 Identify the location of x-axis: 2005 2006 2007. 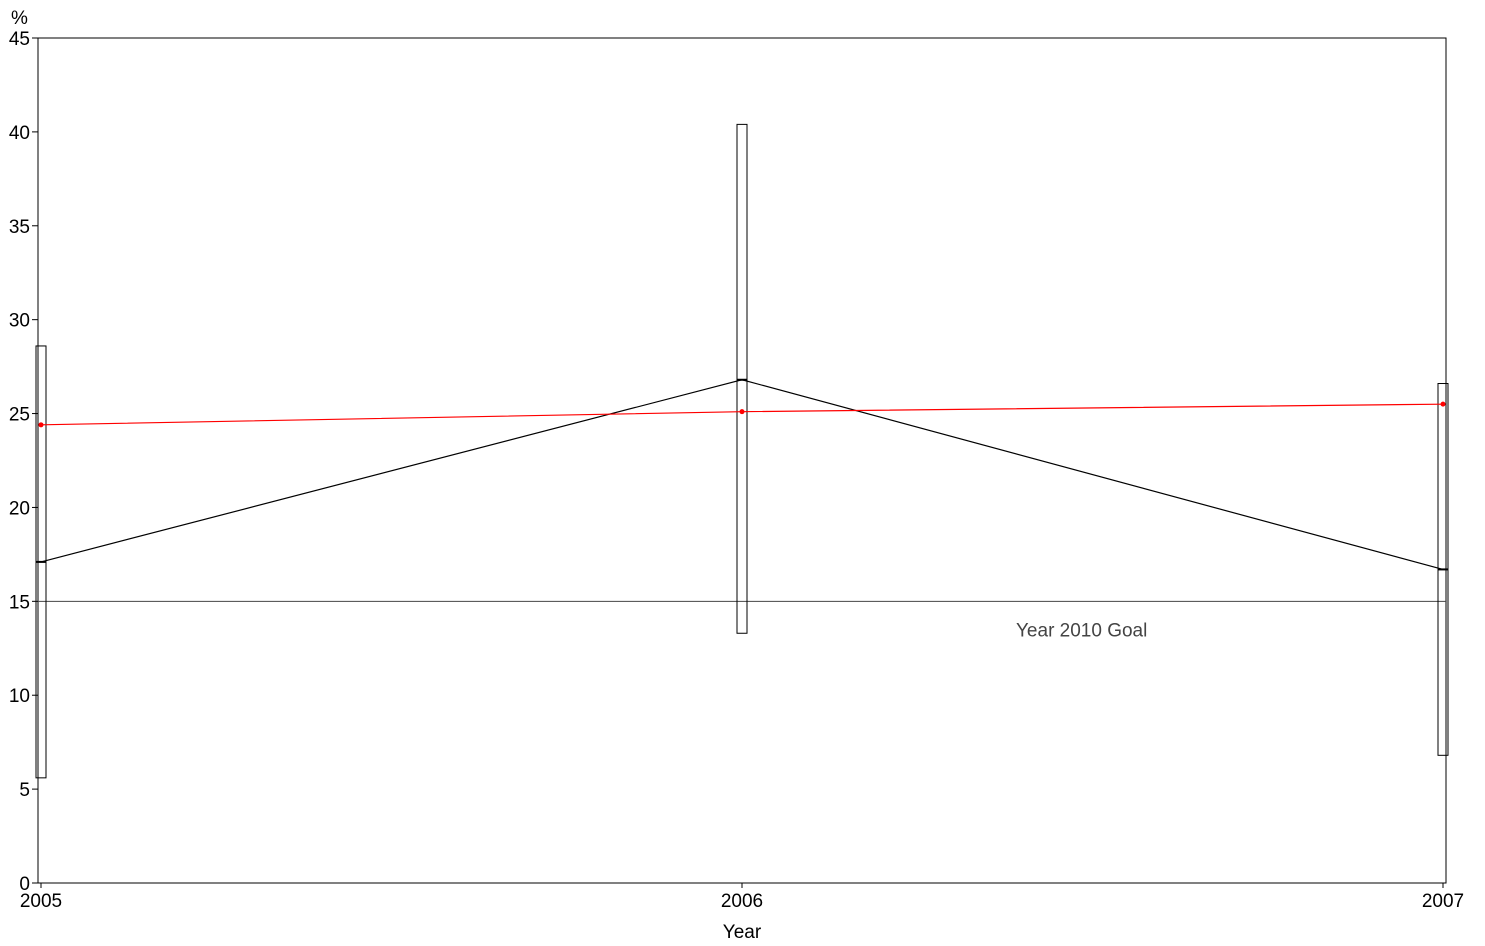
(742, 897).